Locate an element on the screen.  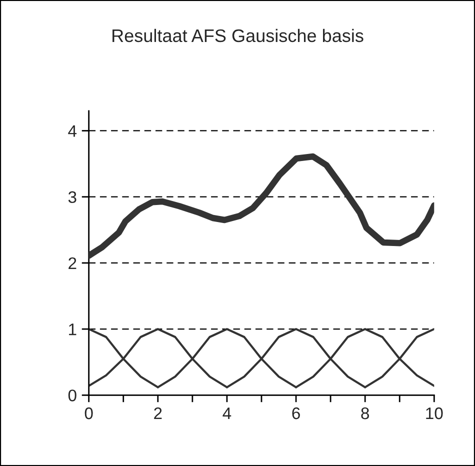
x-tick-label: 0 is located at coordinates (88, 413).